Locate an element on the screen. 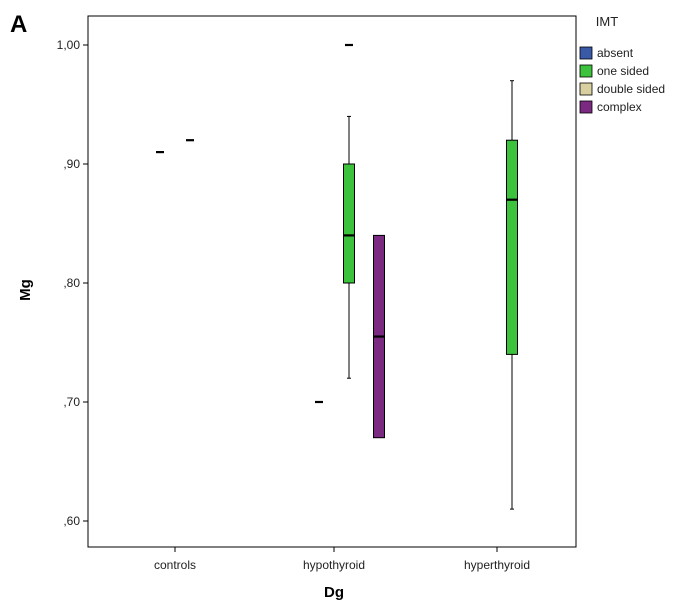  y-tick-label: 1,00 is located at coordinates (69, 45).